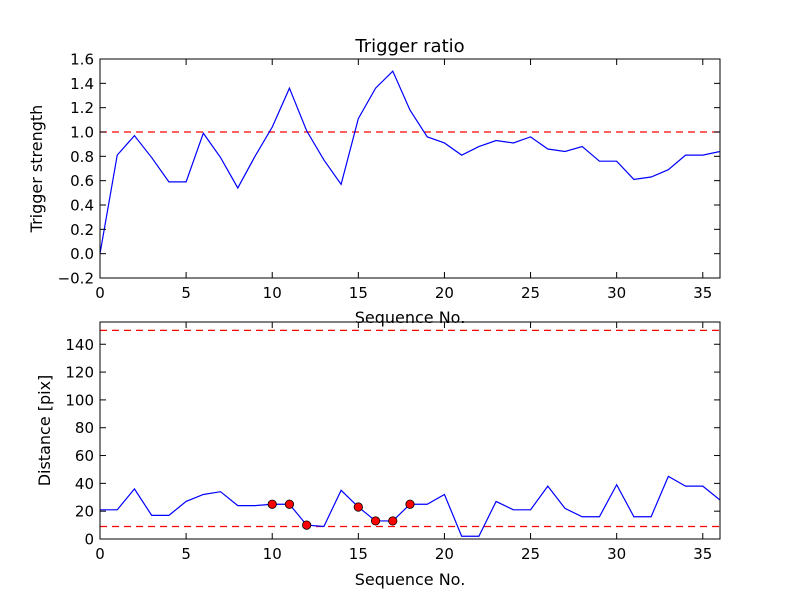 This screenshot has width=800, height=600. What do you see at coordinates (79, 345) in the screenshot?
I see `distance-y-tick-label: 140` at bounding box center [79, 345].